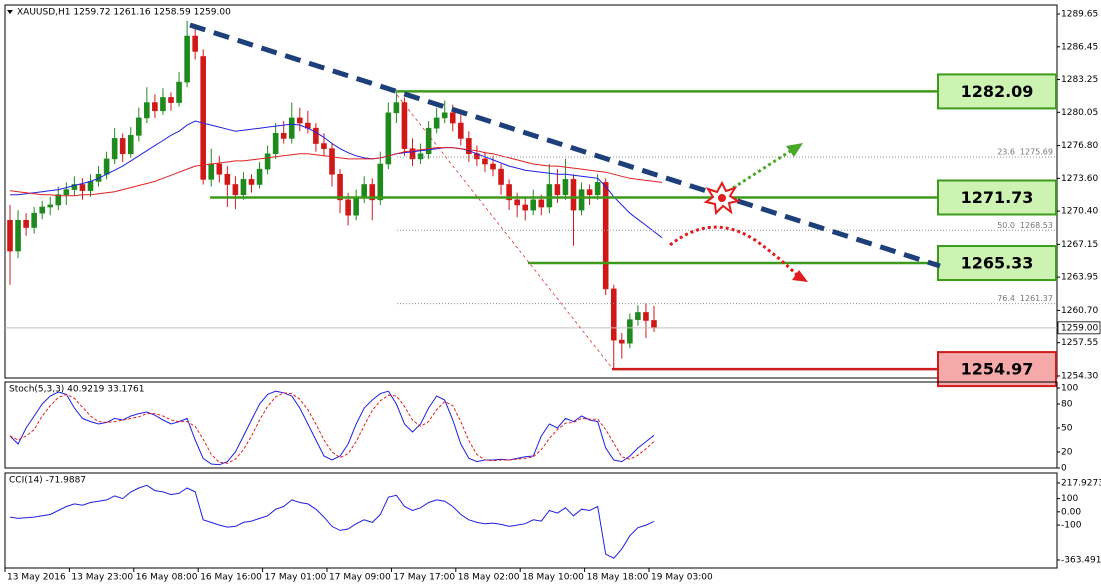 This screenshot has height=588, width=1101. I want to click on fib-level: 50.0, so click(1006, 225).